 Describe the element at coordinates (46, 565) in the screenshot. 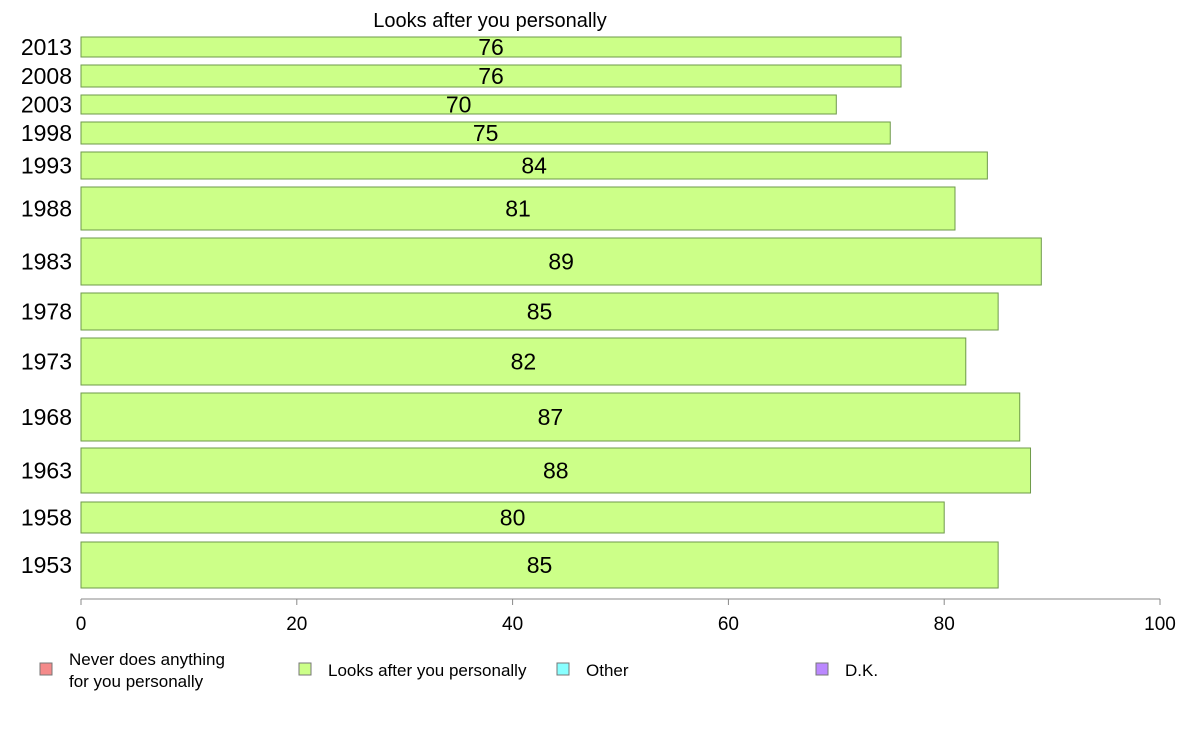

I see `y-tick-label: 1953` at that location.